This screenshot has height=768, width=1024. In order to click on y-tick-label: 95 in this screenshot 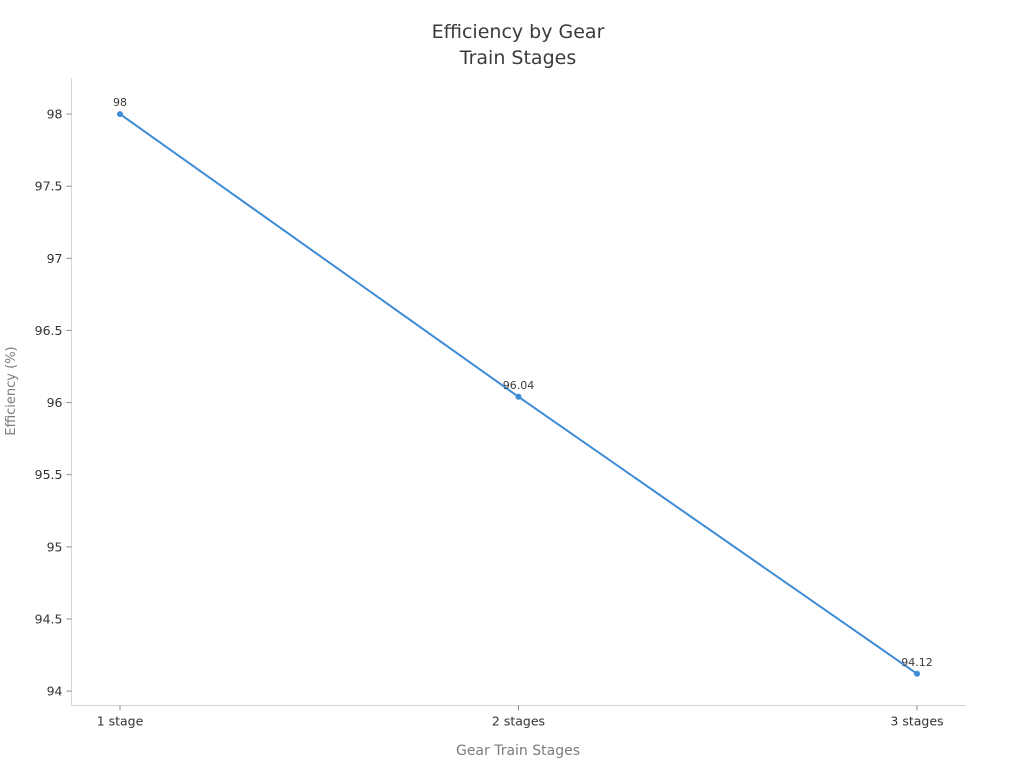, I will do `click(55, 546)`.